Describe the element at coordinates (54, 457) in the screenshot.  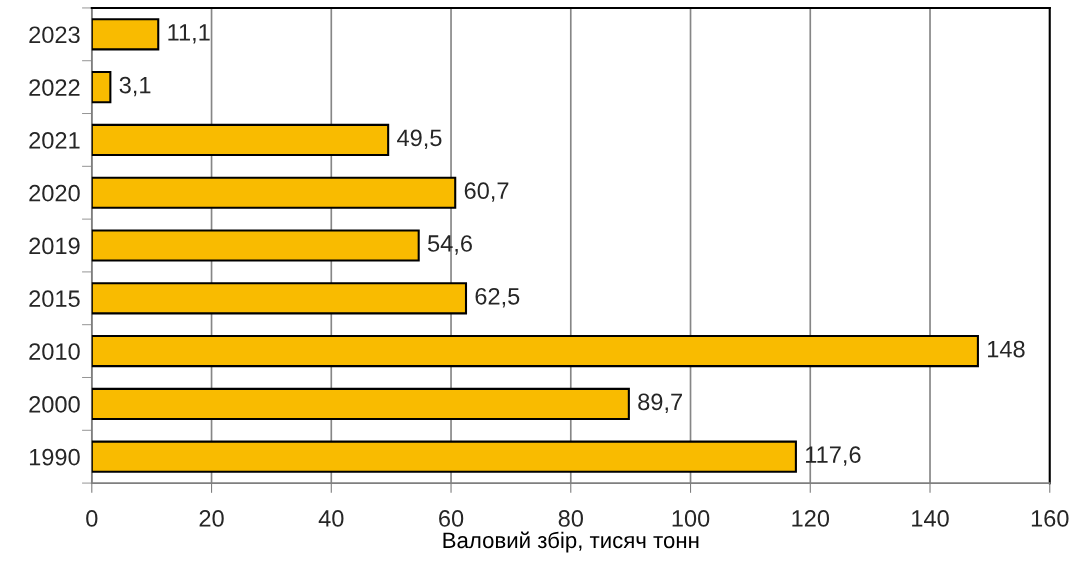
I see `y-tick-label: 1990` at that location.